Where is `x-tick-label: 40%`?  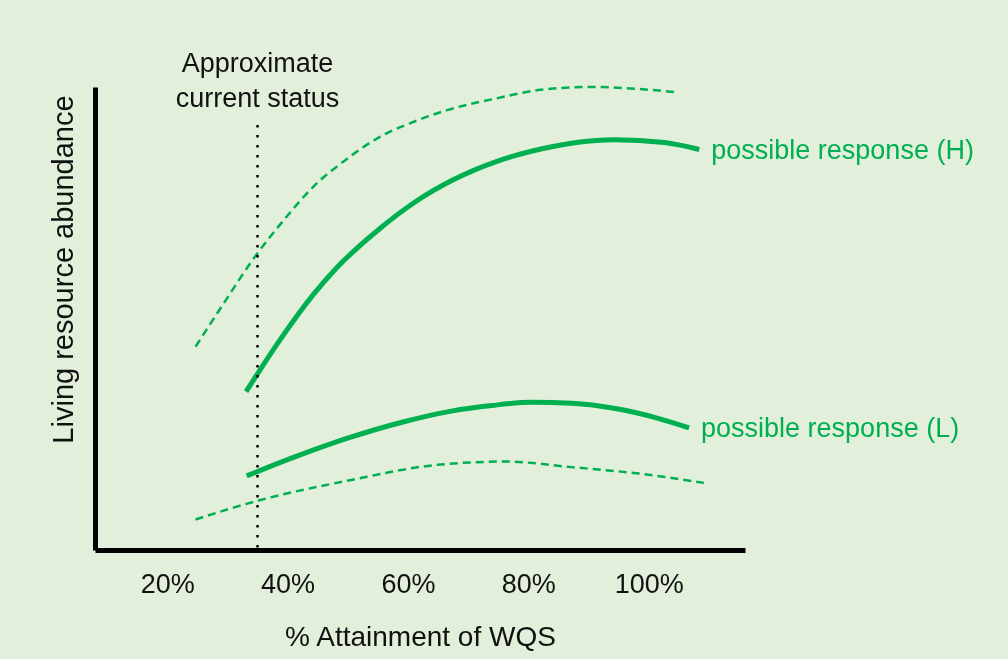 x-tick-label: 40% is located at coordinates (288, 583).